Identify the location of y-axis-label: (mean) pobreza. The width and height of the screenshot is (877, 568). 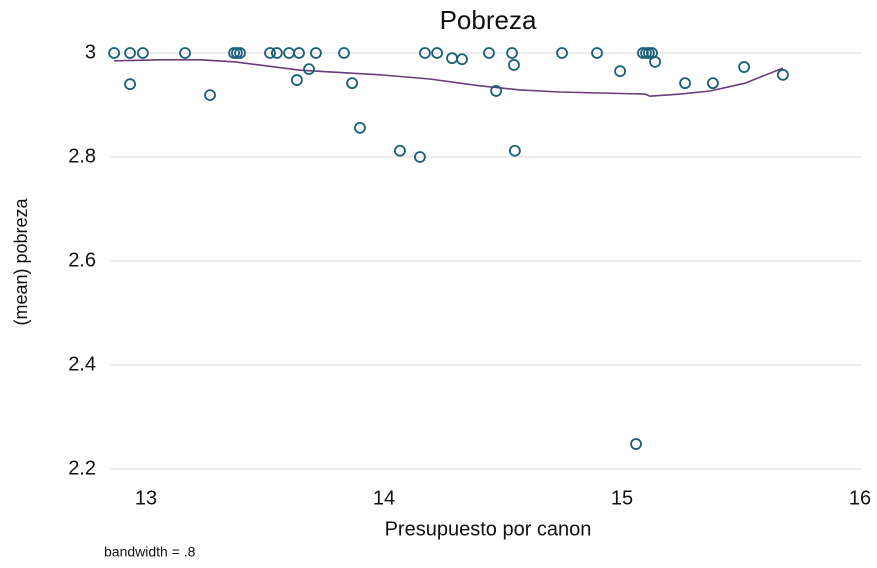
(21, 261).